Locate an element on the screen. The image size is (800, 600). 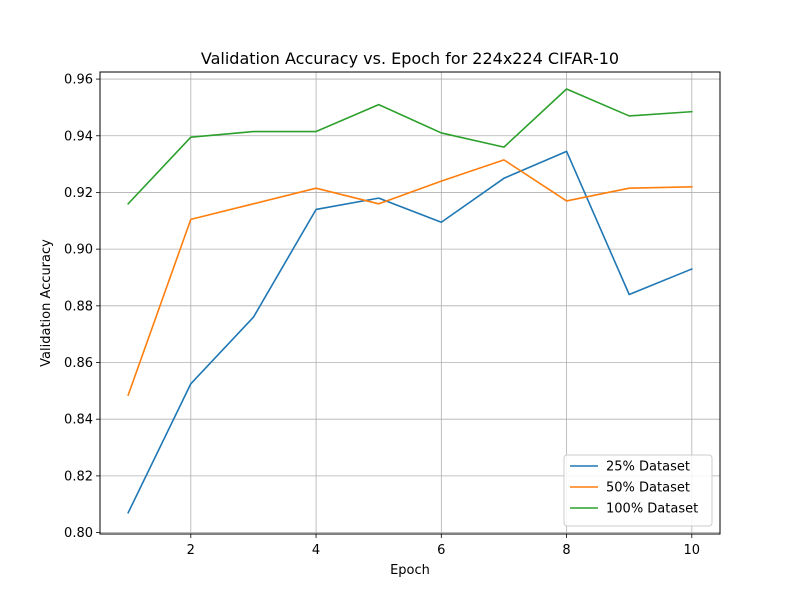
y-axis-label: Validation Accuracy is located at coordinates (46, 303).